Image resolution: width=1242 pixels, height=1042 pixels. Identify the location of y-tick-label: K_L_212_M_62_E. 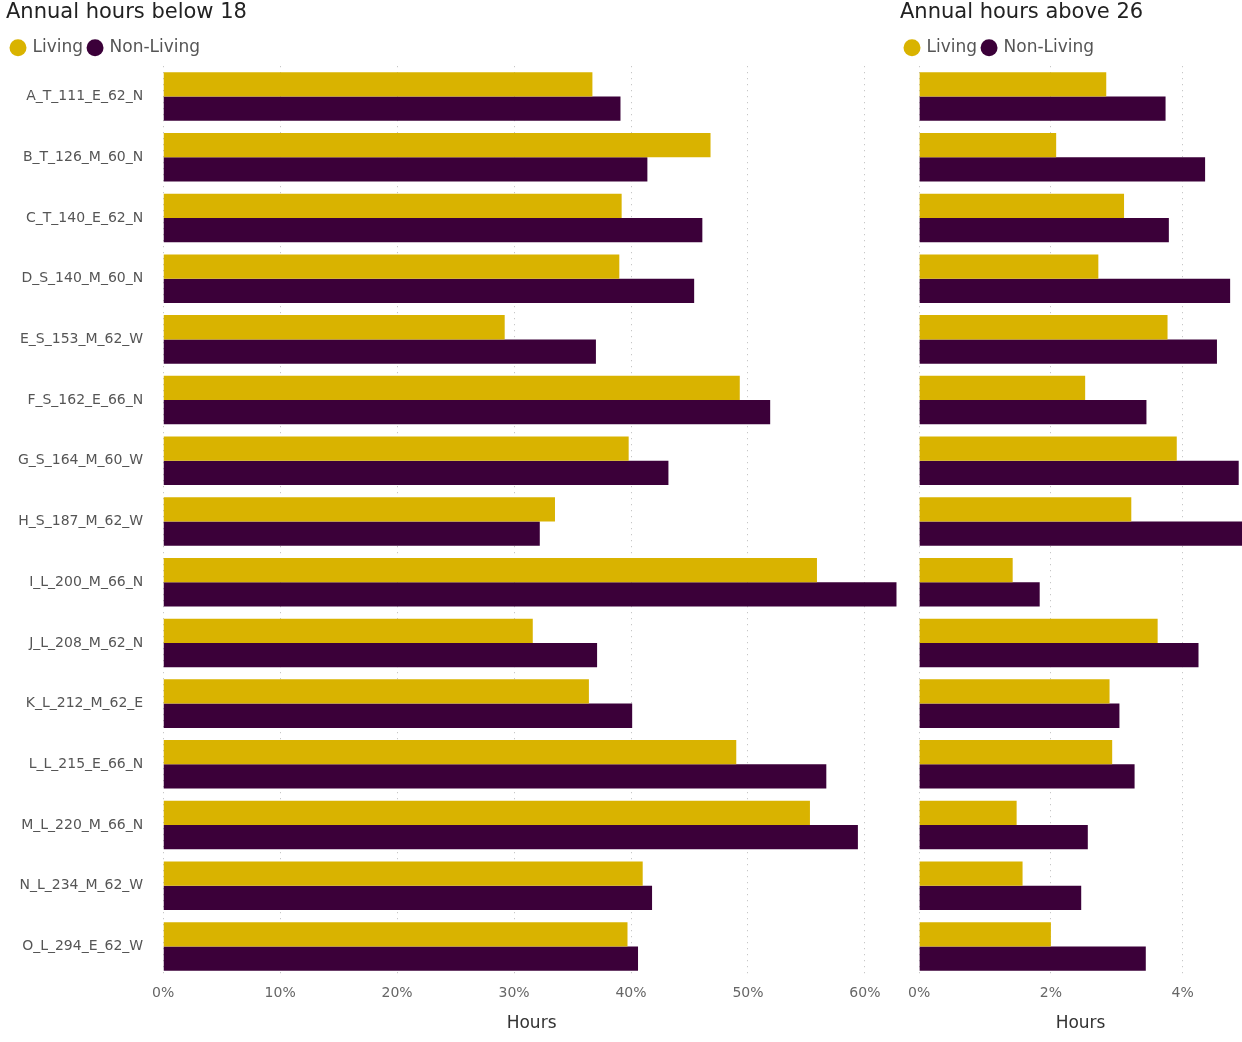
(84, 702).